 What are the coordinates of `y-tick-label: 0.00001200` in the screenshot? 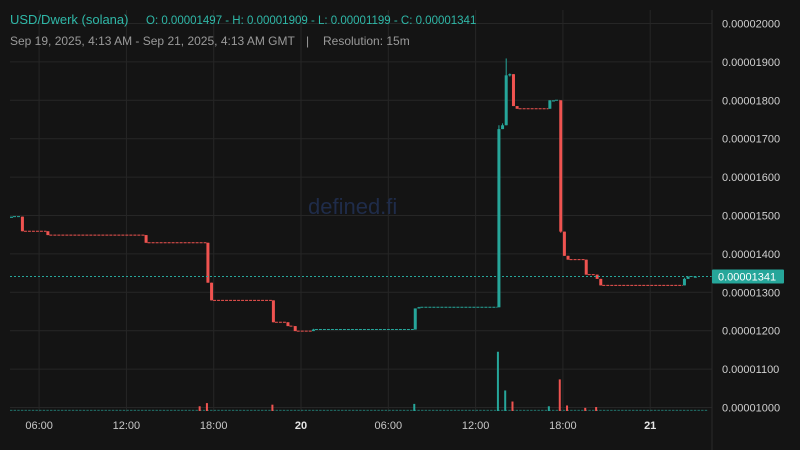 It's located at (751, 332).